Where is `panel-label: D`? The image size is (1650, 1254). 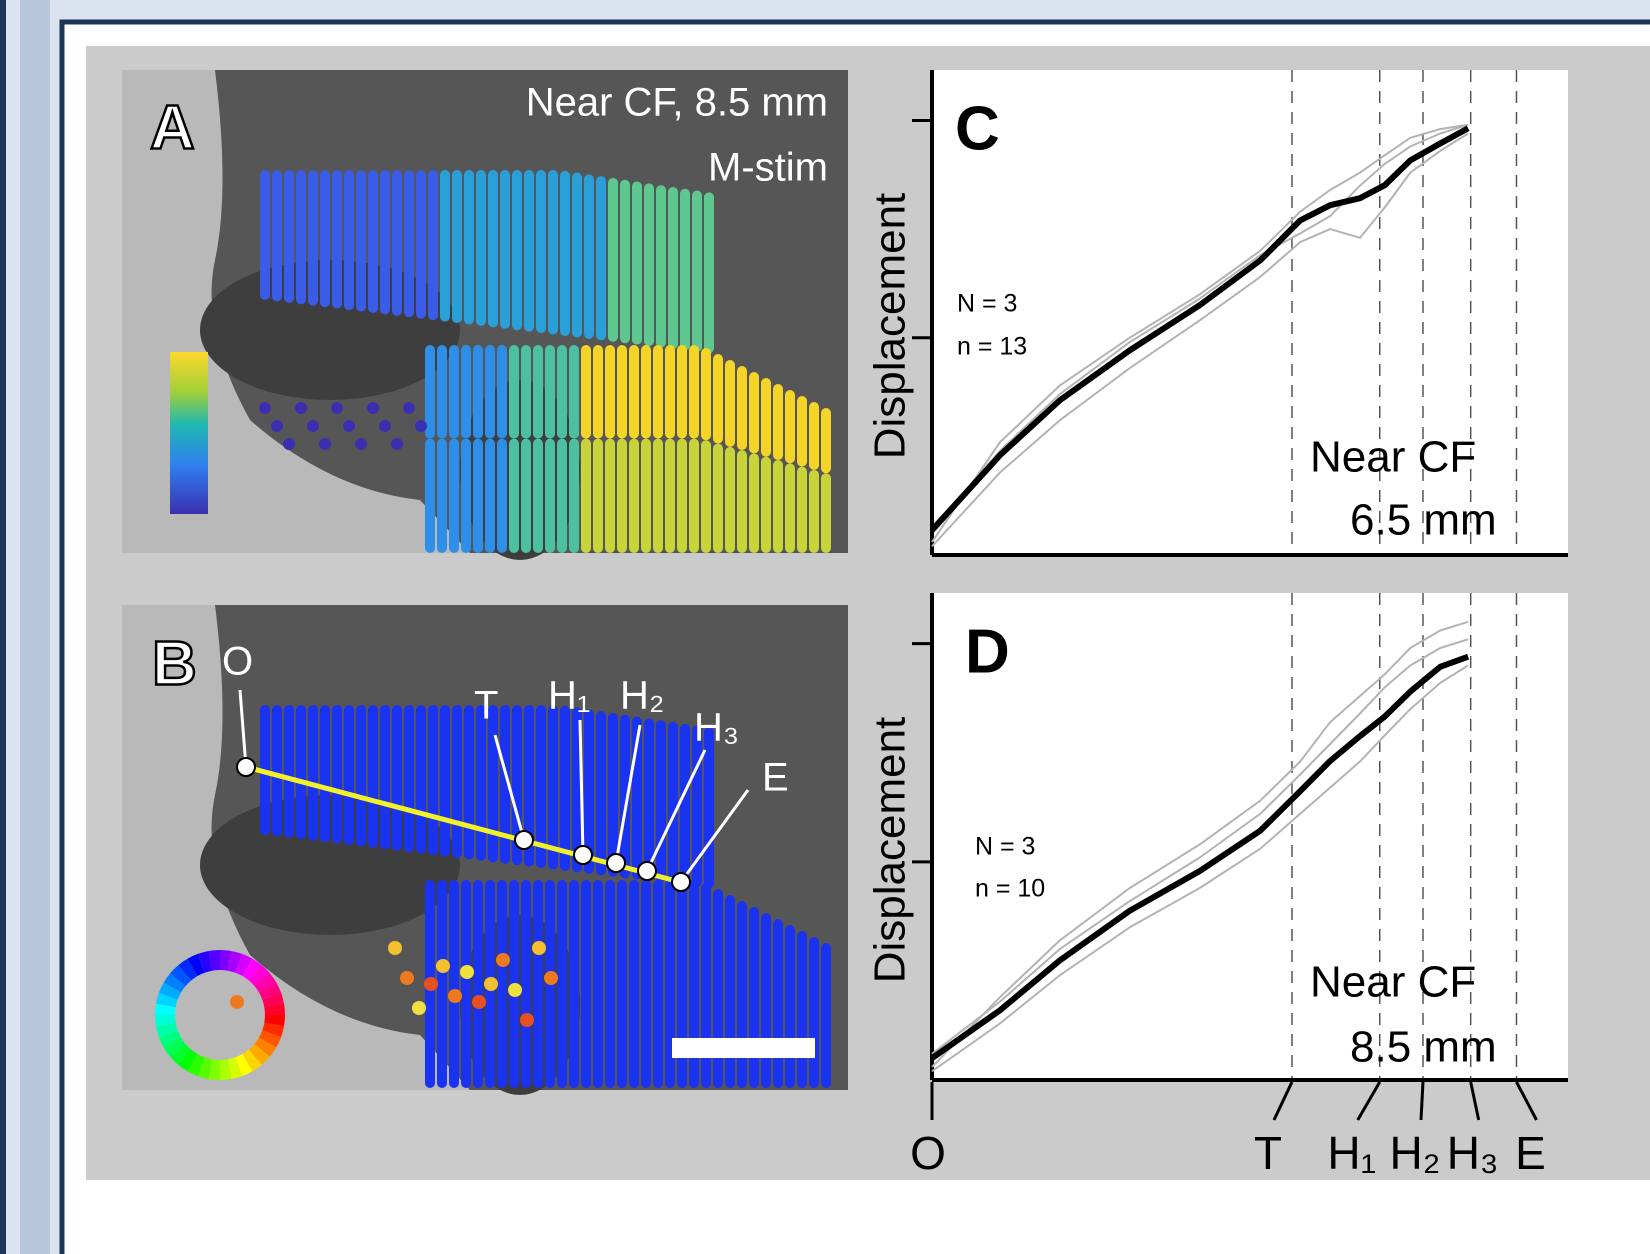
panel-label: D is located at coordinates (987, 651).